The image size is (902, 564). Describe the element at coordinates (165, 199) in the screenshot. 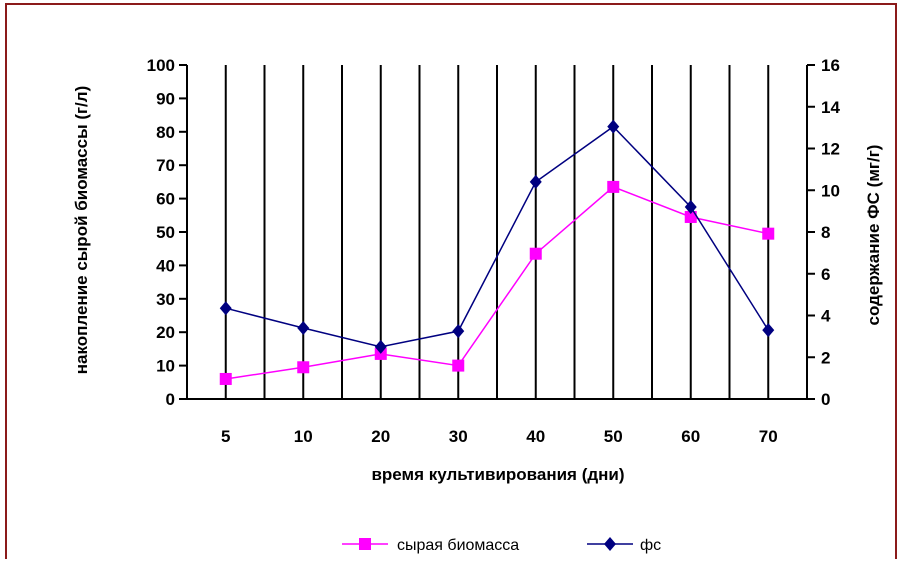

I see `left-tick-label: 60` at that location.